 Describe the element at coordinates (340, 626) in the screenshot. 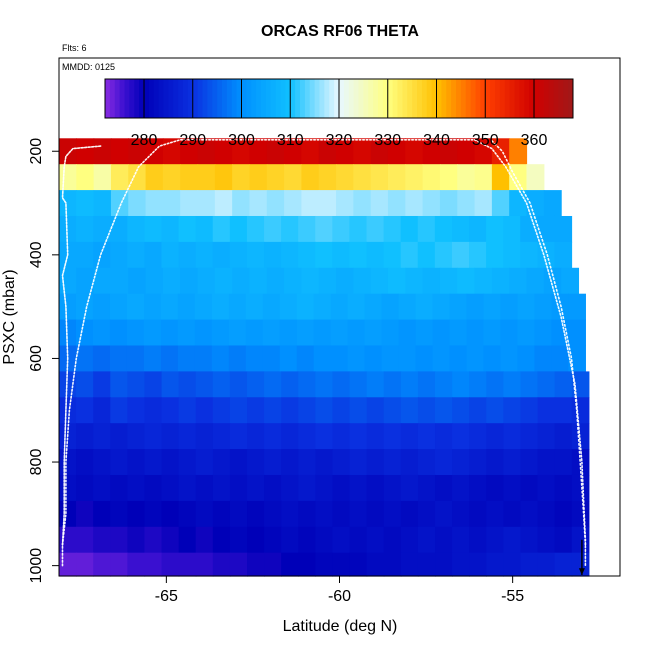

I see `x-axis-label: Latitude (deg N)` at that location.